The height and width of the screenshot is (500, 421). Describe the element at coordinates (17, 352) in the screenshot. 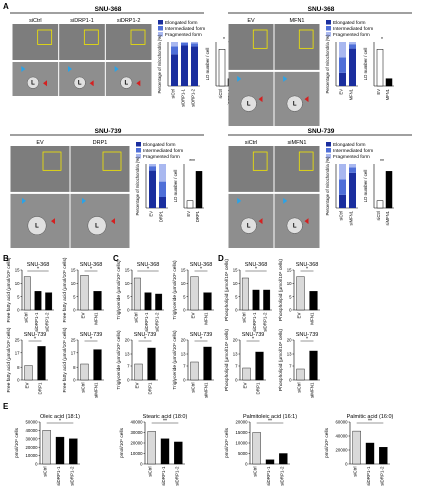

I see `y-tick-label: 17` at that location.